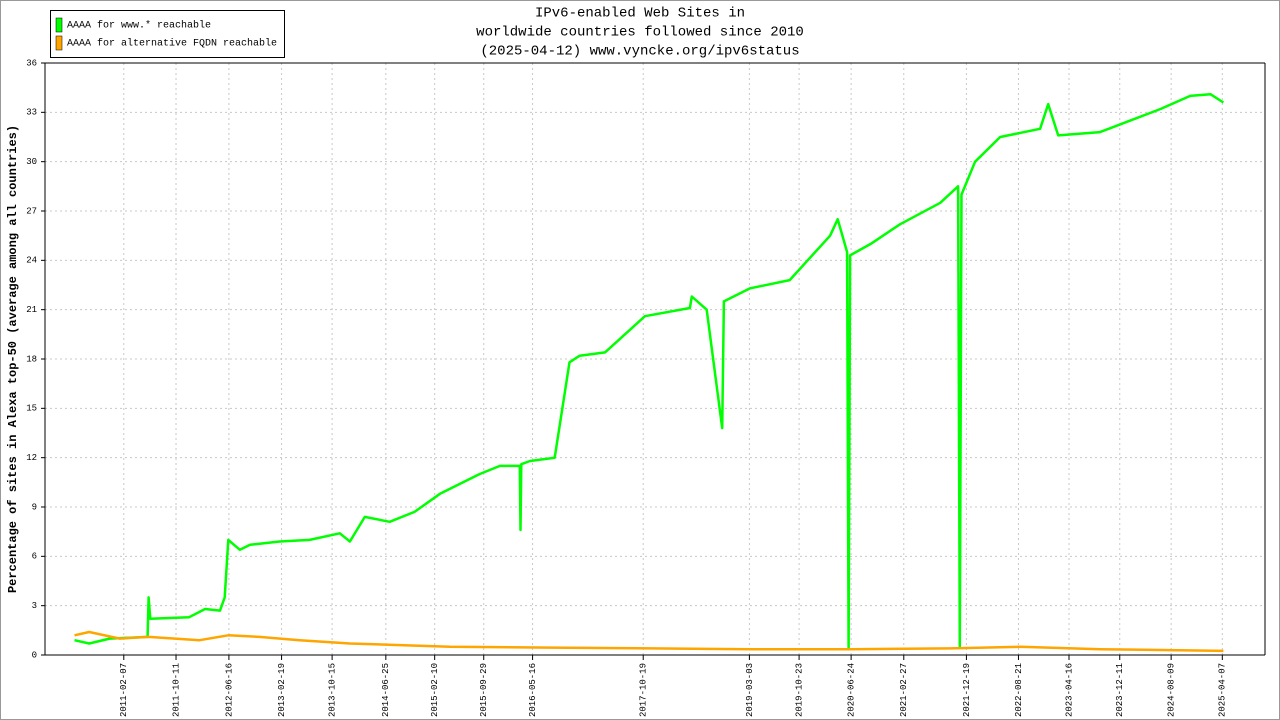 The image size is (1280, 720). I want to click on y-tick-label: 21, so click(31, 310).